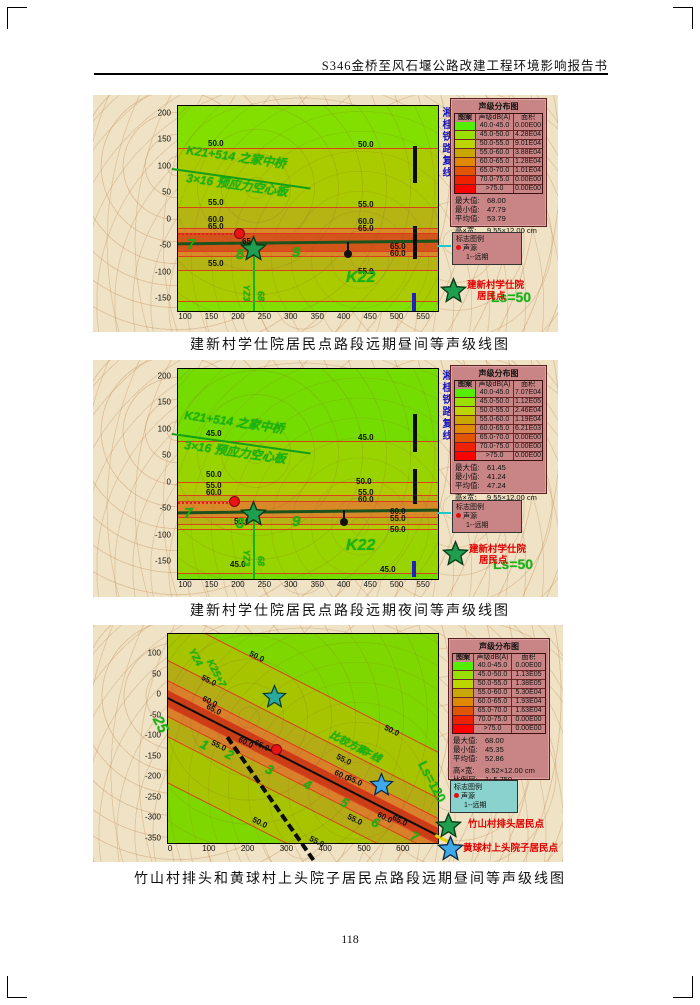 This screenshot has height=1005, width=700. Describe the element at coordinates (528, 401) in the screenshot. I see `legend-area: 1.12E05` at that location.